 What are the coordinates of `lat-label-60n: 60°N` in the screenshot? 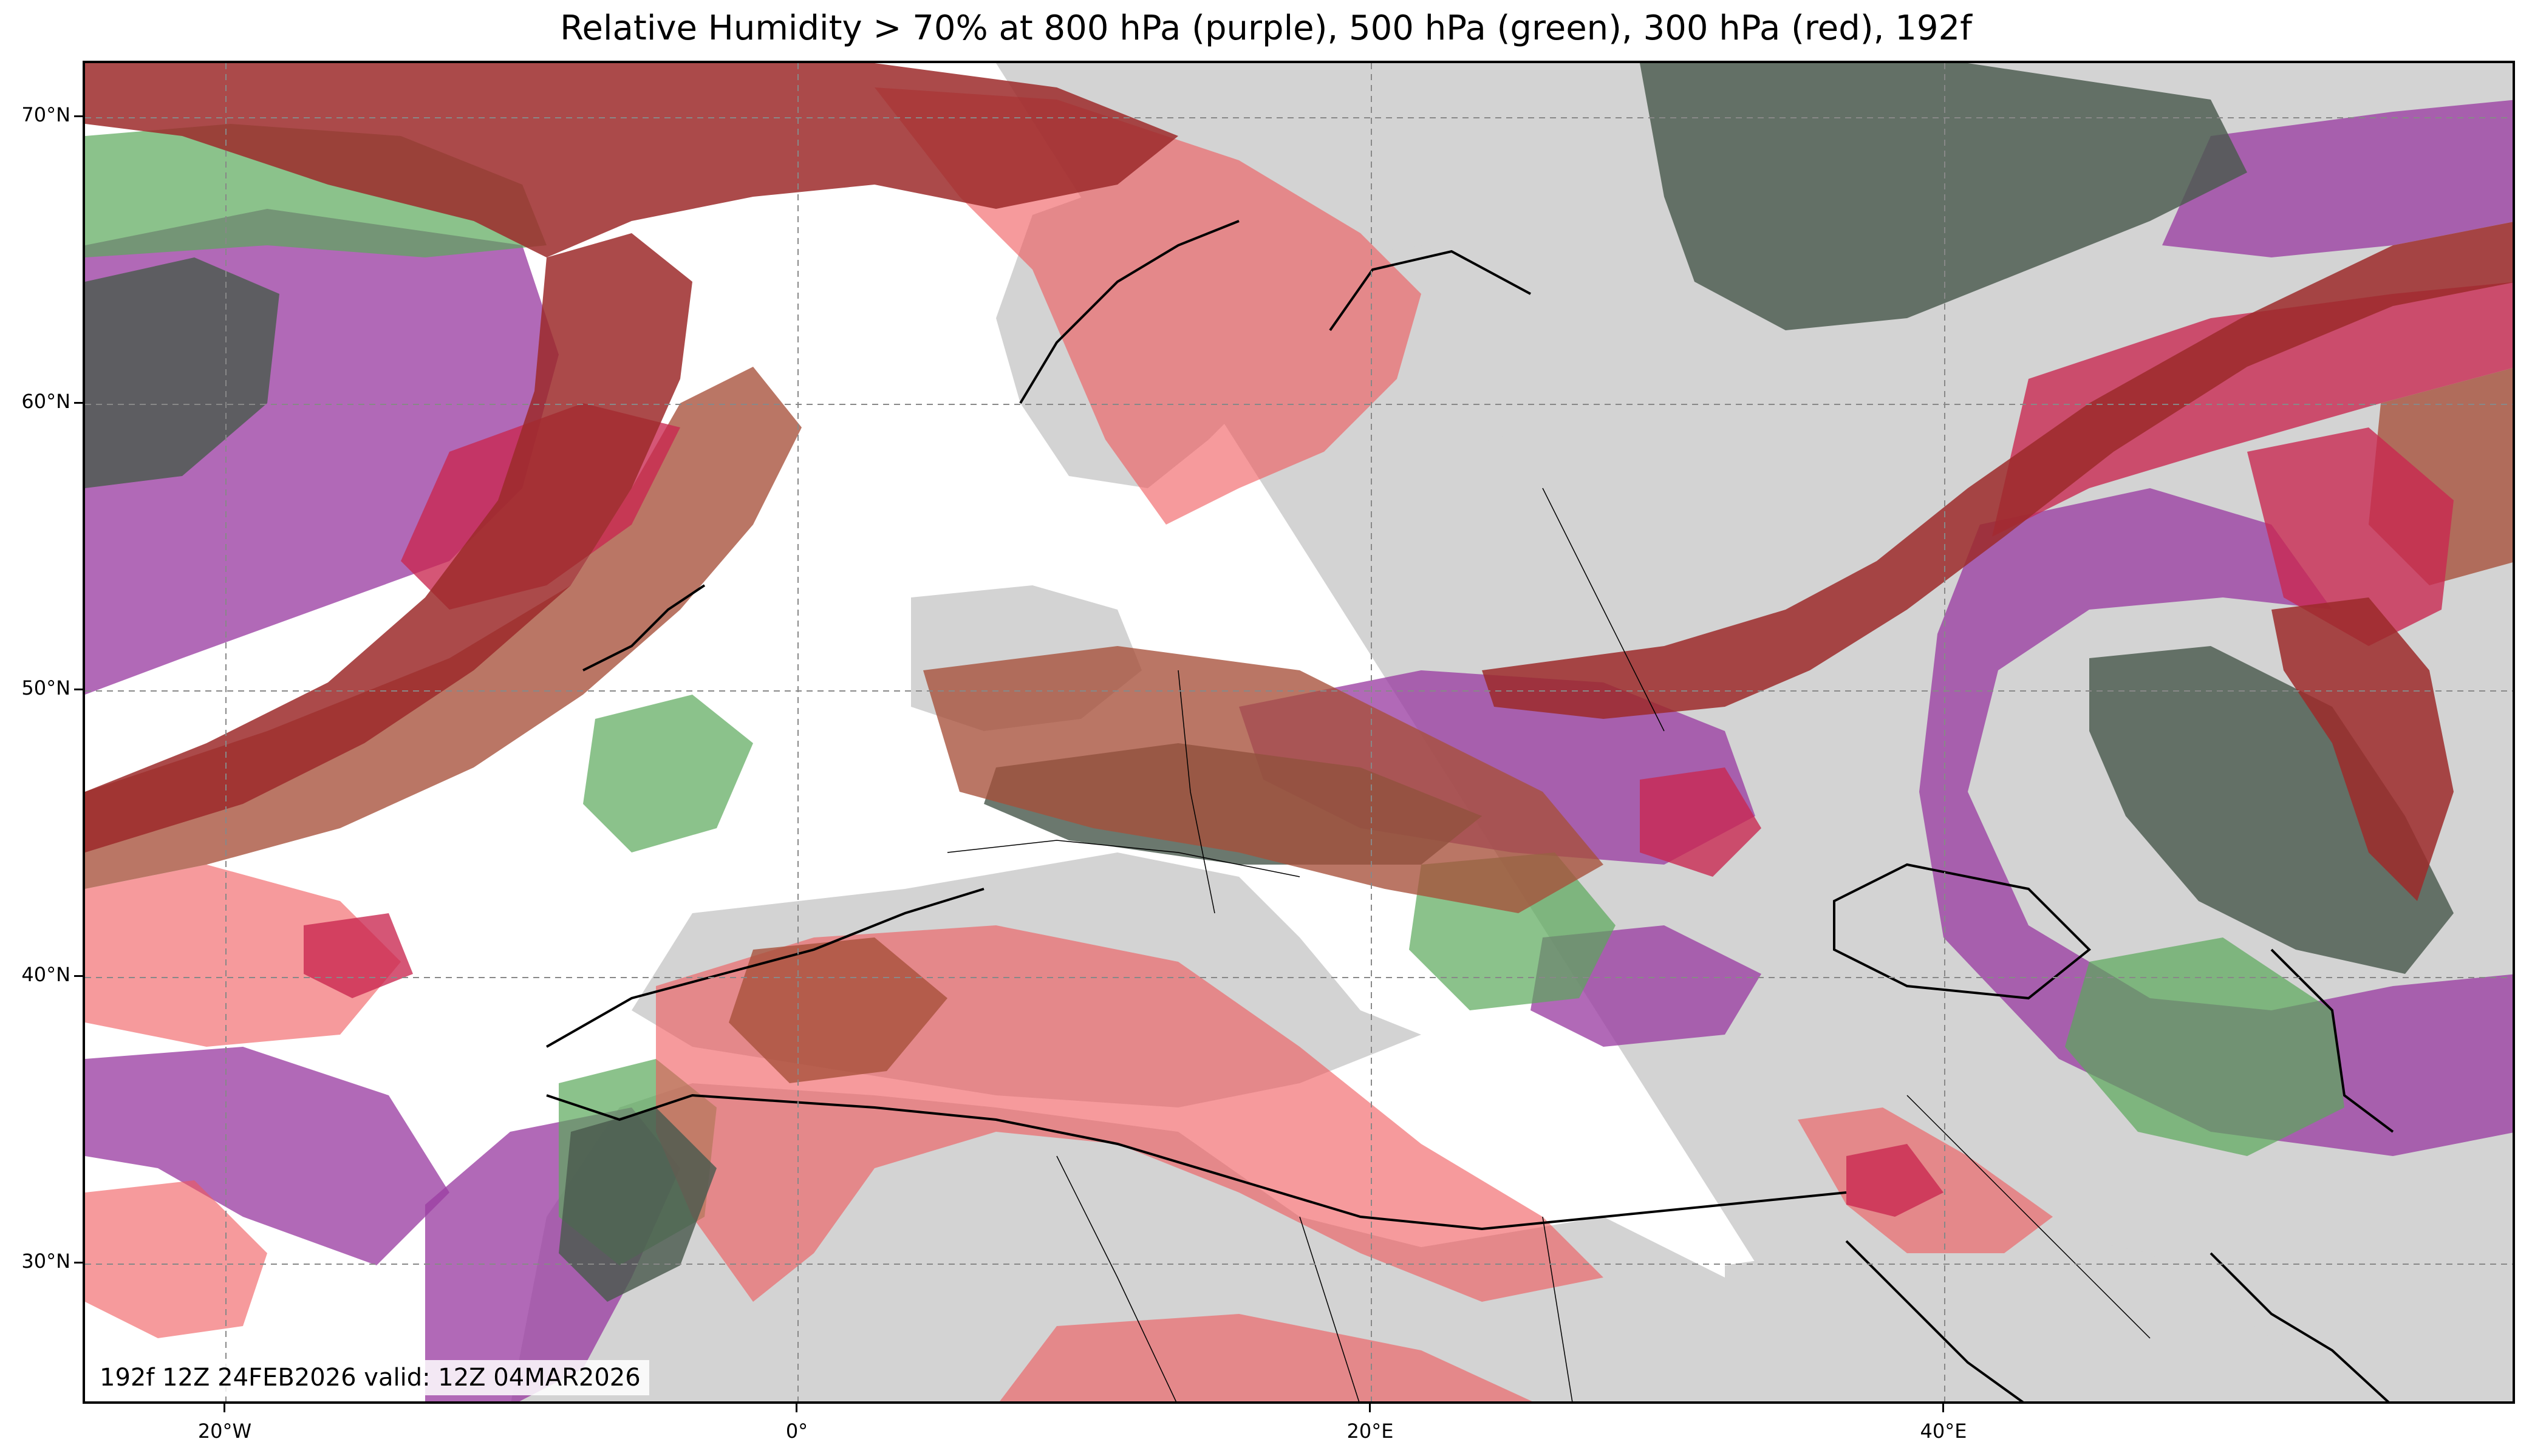 It's located at (46, 401).